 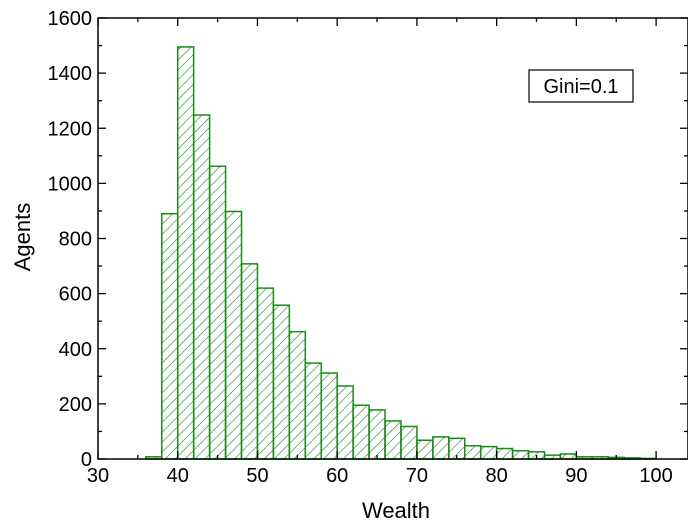 What do you see at coordinates (86, 460) in the screenshot?
I see `y-tick-label: 0` at bounding box center [86, 460].